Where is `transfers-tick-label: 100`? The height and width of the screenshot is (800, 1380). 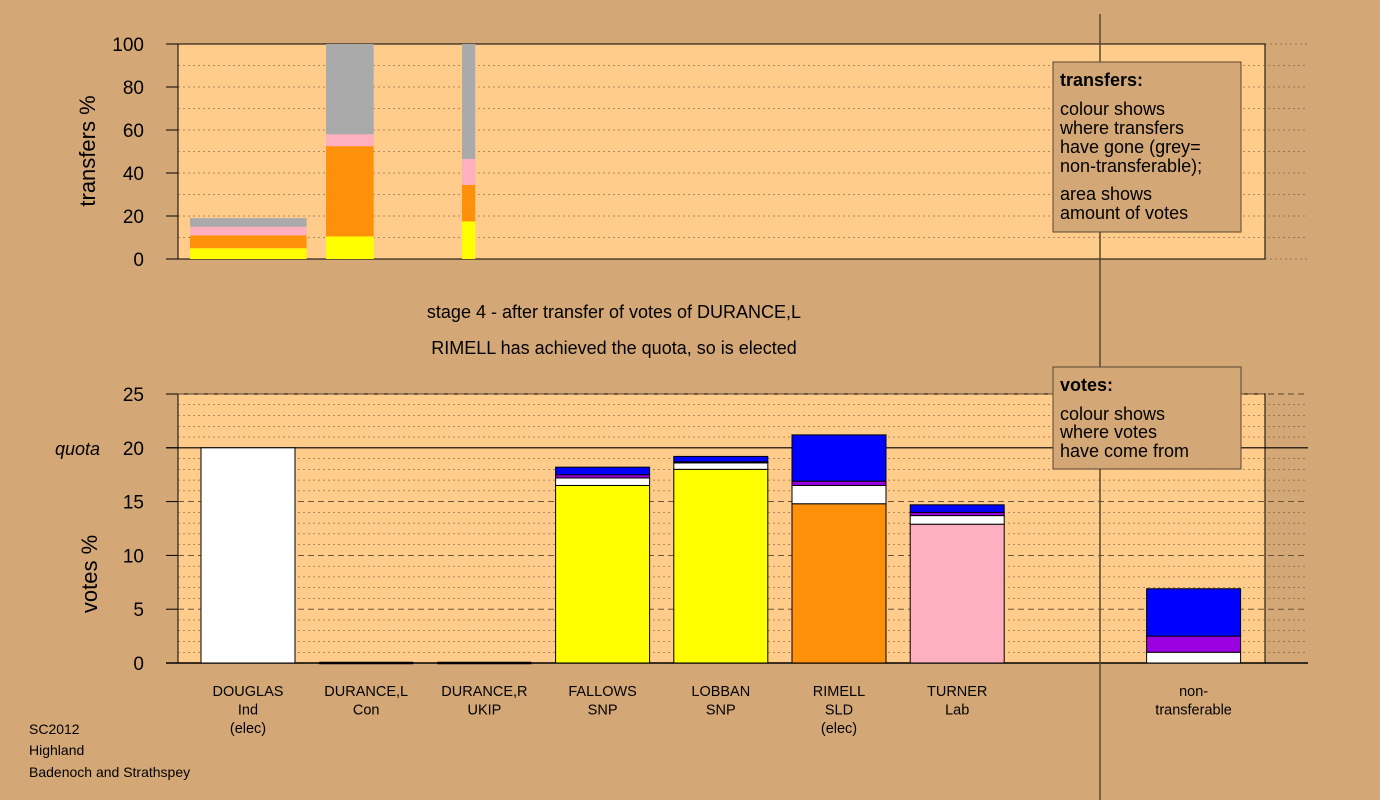 transfers-tick-label: 100 is located at coordinates (128, 45).